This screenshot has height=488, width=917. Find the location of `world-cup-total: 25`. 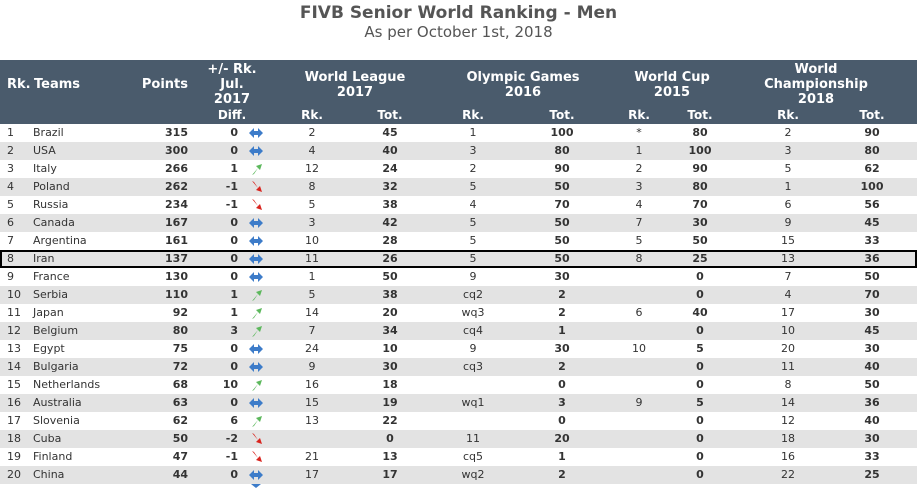

world-cup-total: 25 is located at coordinates (700, 258).